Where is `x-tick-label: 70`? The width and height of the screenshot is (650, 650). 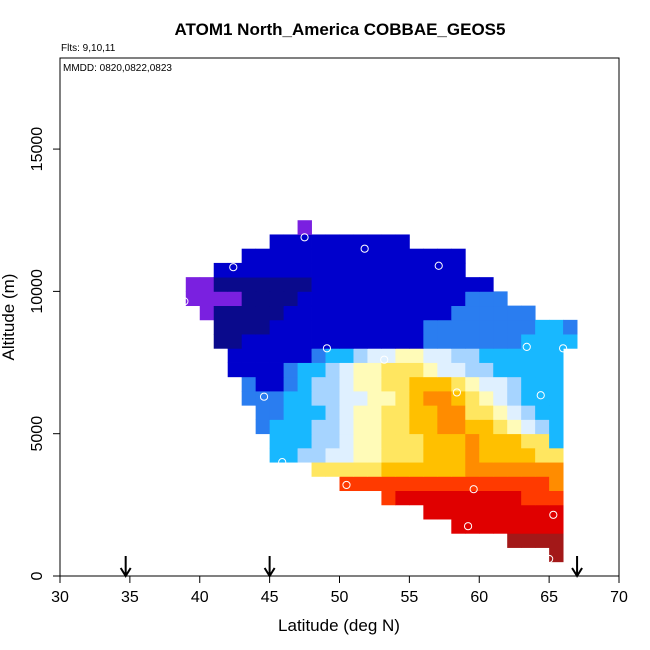 x-tick-label: 70 is located at coordinates (619, 597).